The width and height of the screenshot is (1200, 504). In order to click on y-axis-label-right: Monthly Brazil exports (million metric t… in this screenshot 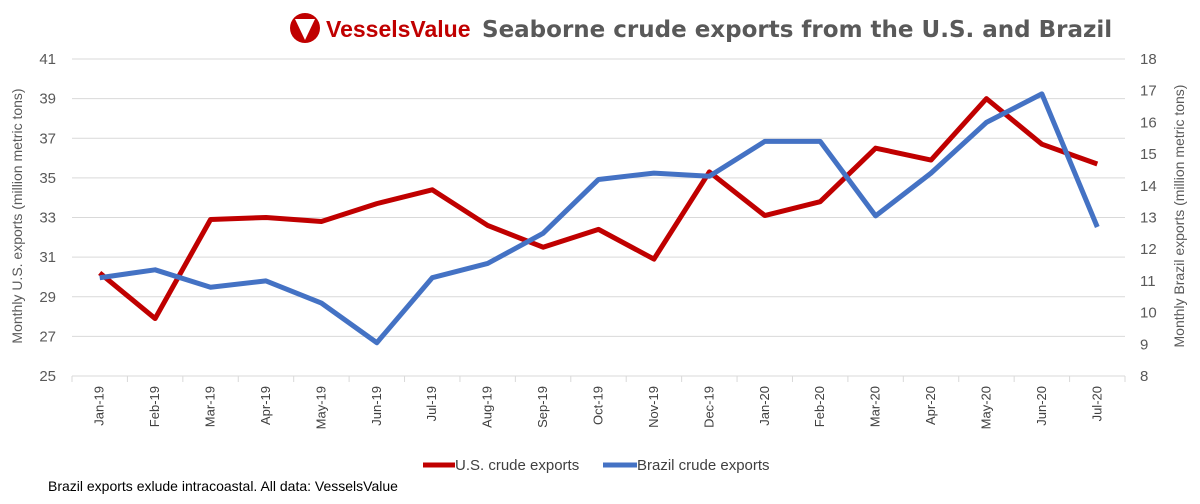, I will do `click(1179, 216)`.